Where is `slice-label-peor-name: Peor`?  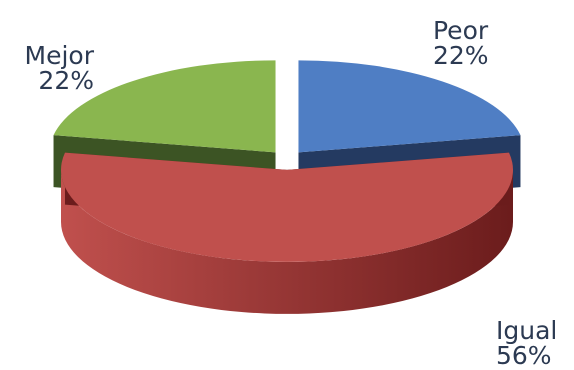
slice-label-peor-name: Peor is located at coordinates (461, 30).